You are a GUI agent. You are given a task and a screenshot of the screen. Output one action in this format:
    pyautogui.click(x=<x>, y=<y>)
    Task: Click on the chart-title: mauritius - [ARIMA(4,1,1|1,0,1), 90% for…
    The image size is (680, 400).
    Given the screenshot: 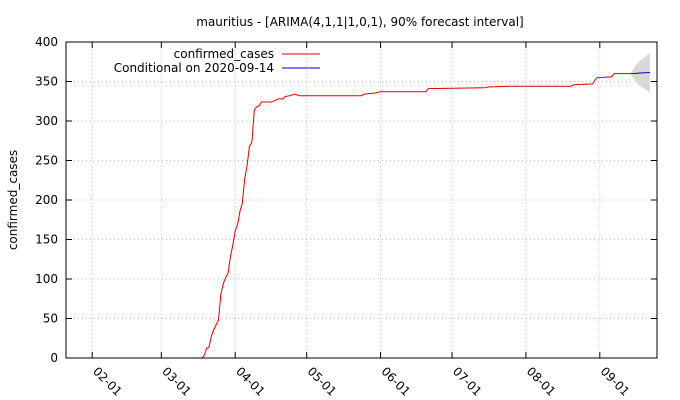 What is the action you would take?
    pyautogui.click(x=359, y=22)
    